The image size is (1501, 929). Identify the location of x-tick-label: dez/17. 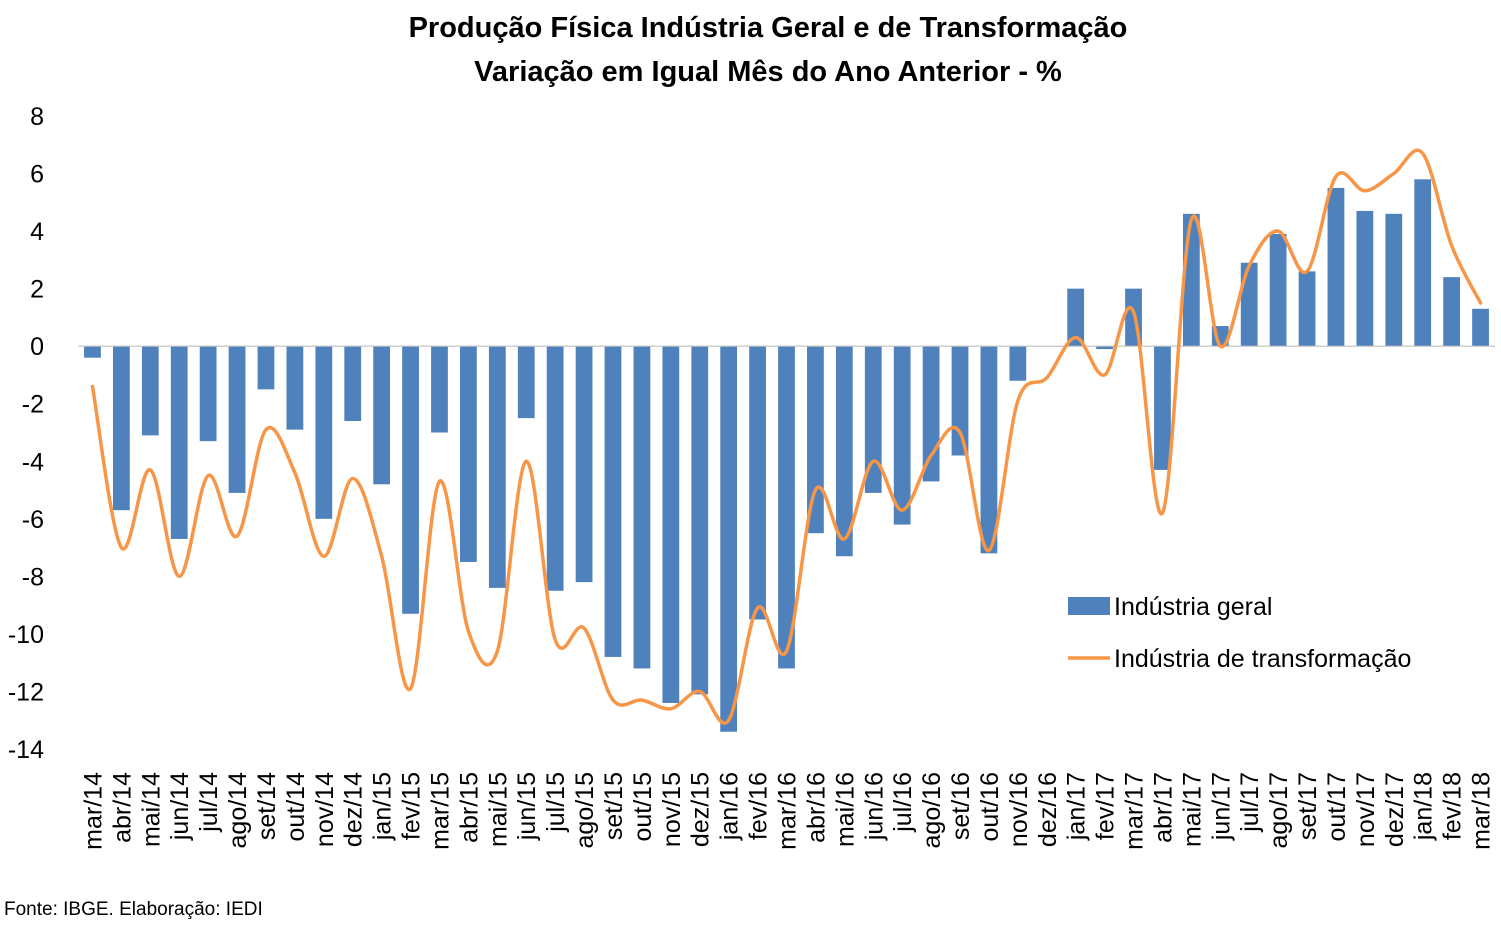
(1395, 809).